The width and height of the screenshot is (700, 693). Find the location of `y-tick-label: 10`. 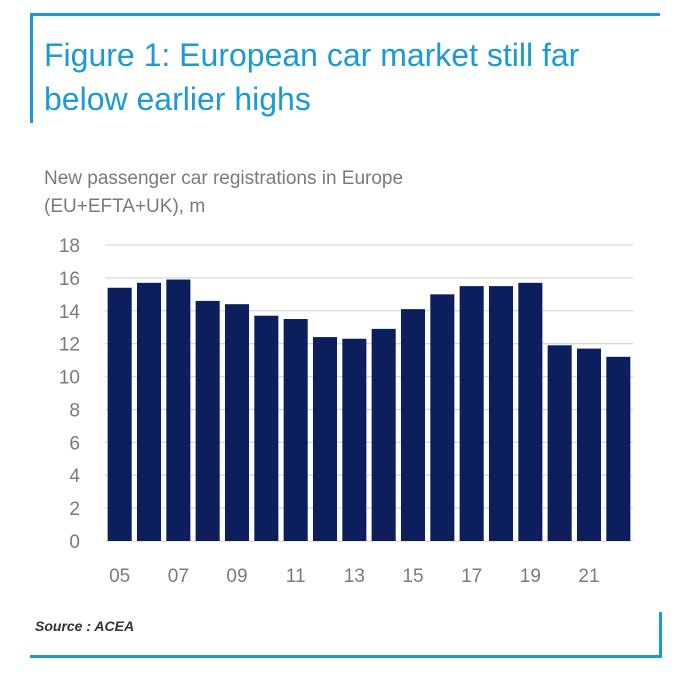

y-tick-label: 10 is located at coordinates (69, 378).